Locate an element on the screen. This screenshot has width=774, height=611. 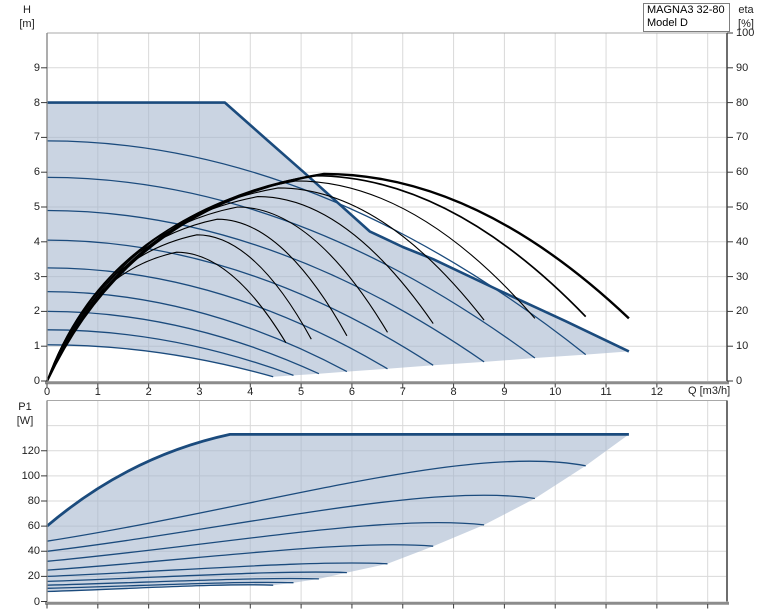
eta-tick-label: 100 is located at coordinates (745, 33).